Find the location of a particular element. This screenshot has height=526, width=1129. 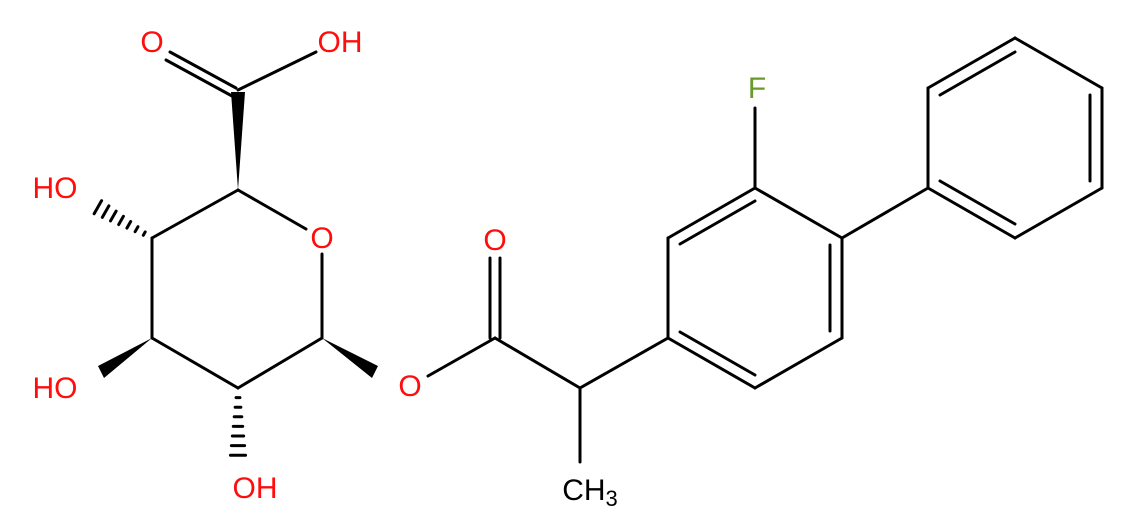

atom-symbol: F is located at coordinates (757, 88).